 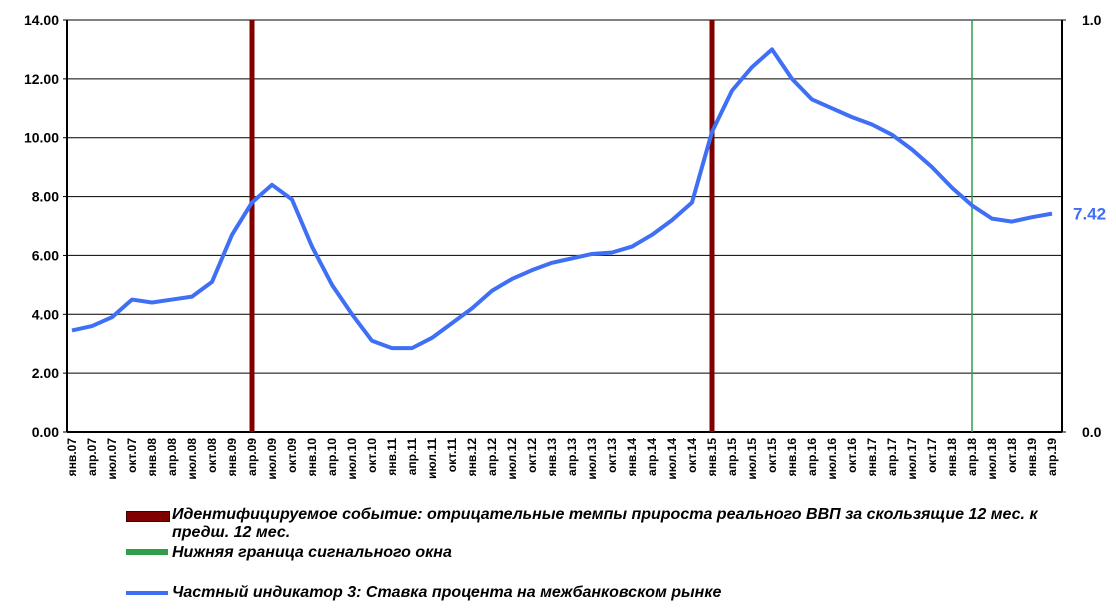 I want to click on legend-label: Нижняя граница сигнального окна, so click(x=312, y=552).